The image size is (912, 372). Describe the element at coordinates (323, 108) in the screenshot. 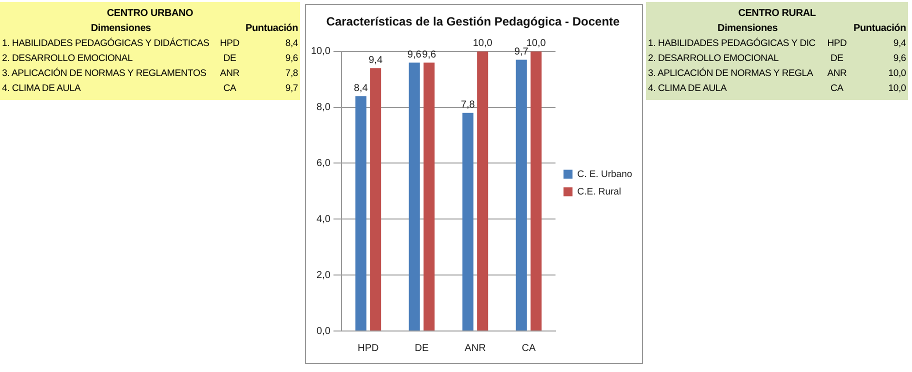

I see `y-tick-label: 8,0` at that location.